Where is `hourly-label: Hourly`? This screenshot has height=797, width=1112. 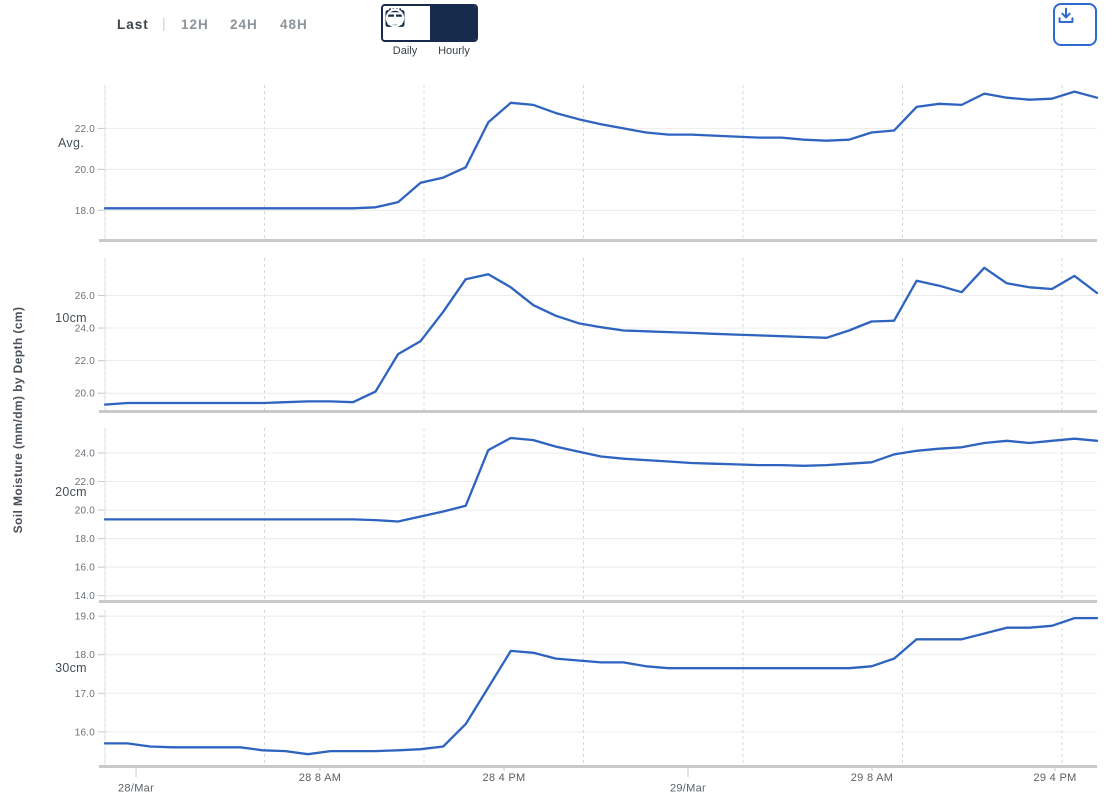 hourly-label: Hourly is located at coordinates (454, 51).